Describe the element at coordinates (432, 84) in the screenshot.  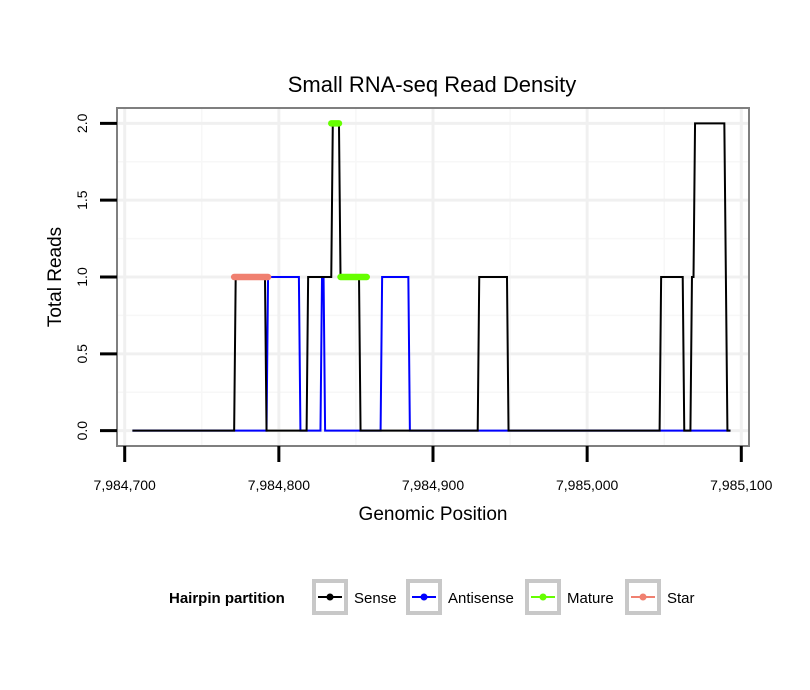
I see `chart-title: Small RNA-seq Read Density` at that location.